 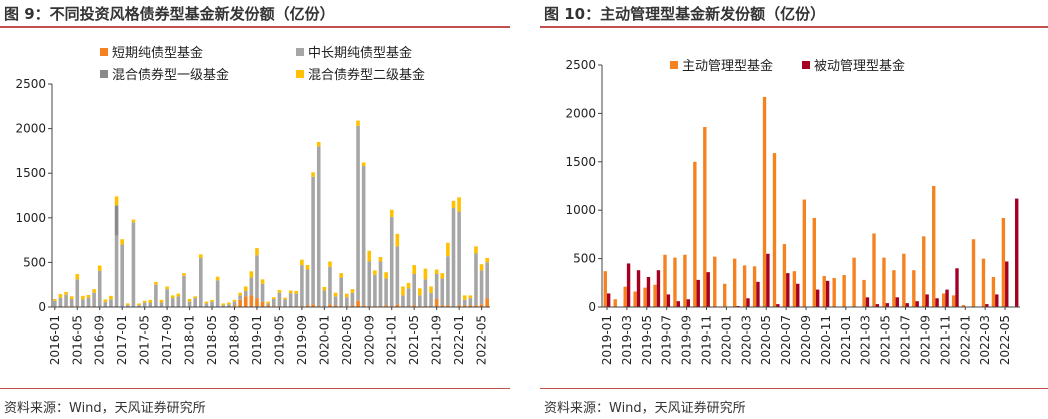 I want to click on bar-中长期纯债型基金-2016-07, so click(x=88, y=302).